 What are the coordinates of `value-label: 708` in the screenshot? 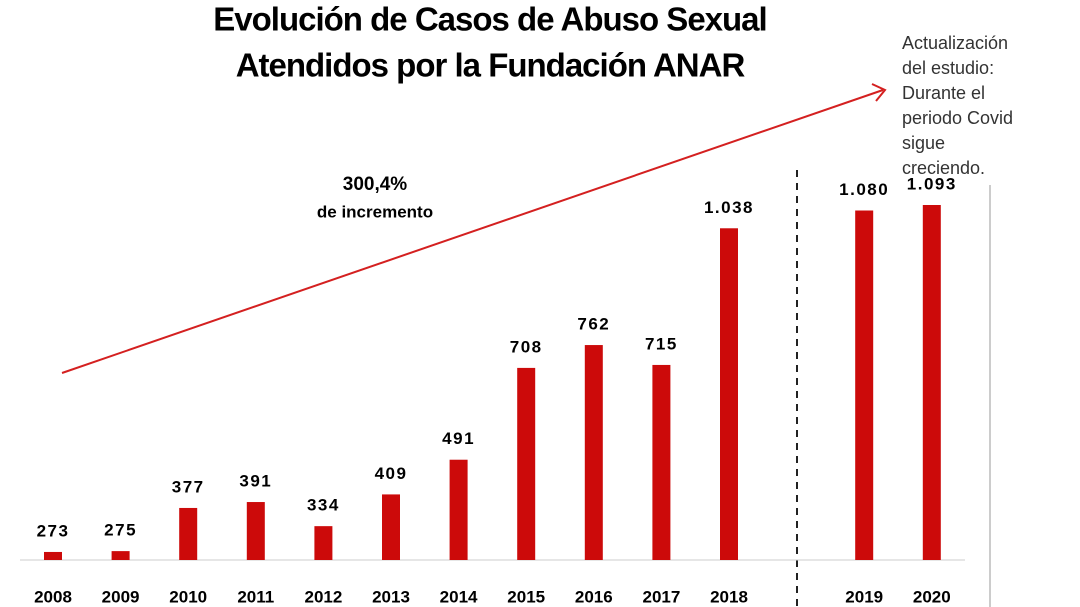 It's located at (526, 346).